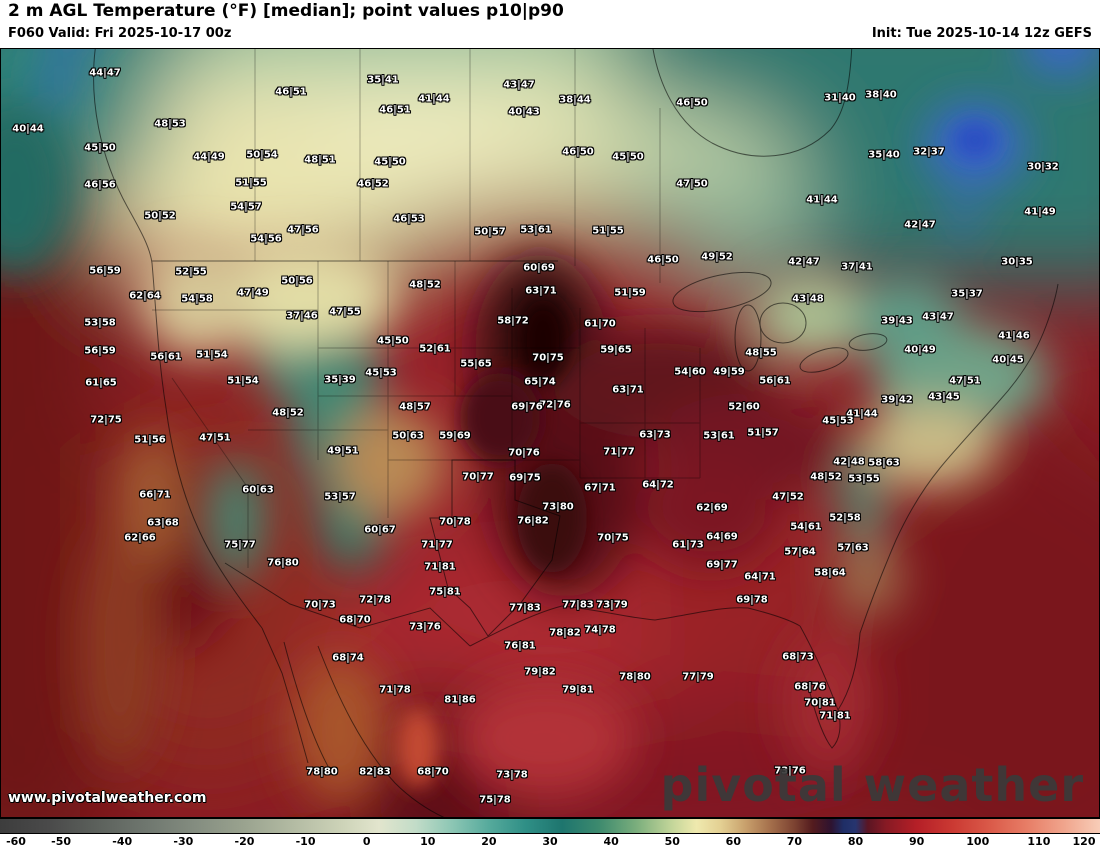 The height and width of the screenshot is (850, 1100). I want to click on colorbar-tick-label: -60, so click(16, 841).